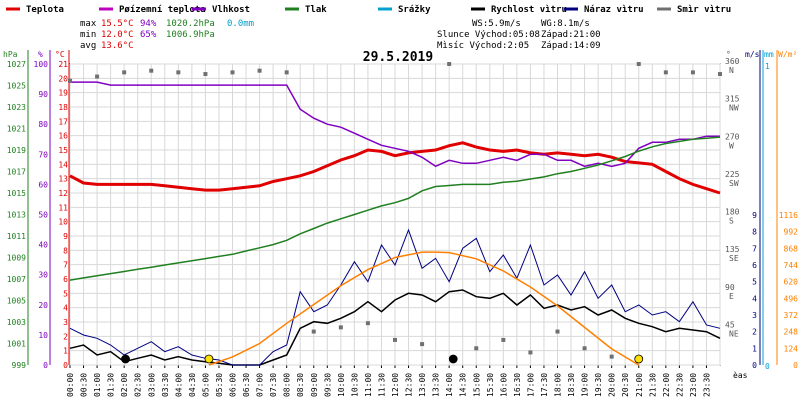 The image size is (800, 404). What do you see at coordinates (316, 10) in the screenshot?
I see `legend-label: Tlak` at bounding box center [316, 10].